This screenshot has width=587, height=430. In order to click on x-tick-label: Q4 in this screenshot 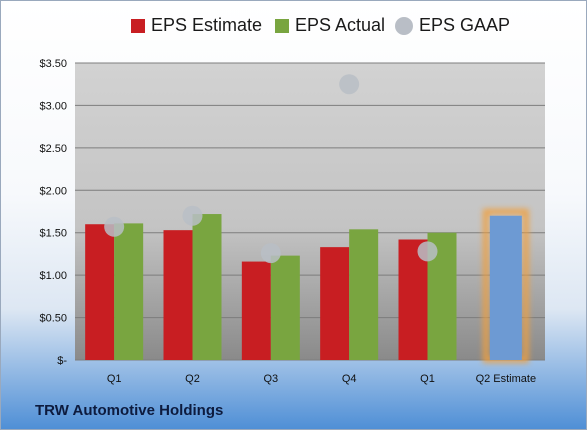, I will do `click(349, 379)`.